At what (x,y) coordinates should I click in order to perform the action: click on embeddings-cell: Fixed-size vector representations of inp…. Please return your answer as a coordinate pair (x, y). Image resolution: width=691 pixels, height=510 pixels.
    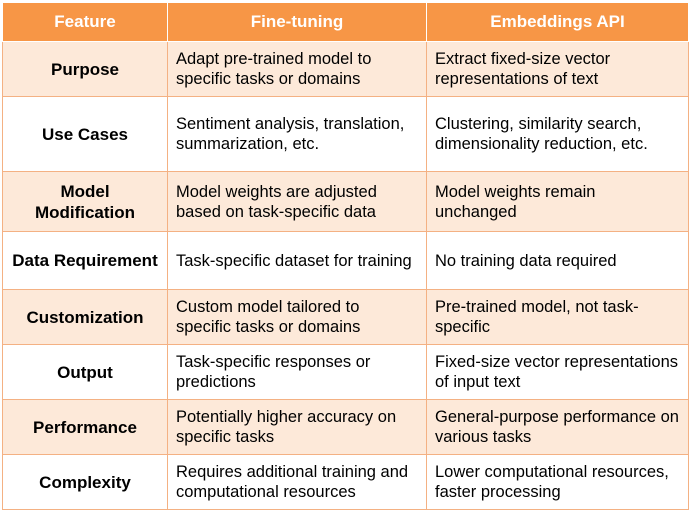
    Looking at the image, I should click on (557, 372).